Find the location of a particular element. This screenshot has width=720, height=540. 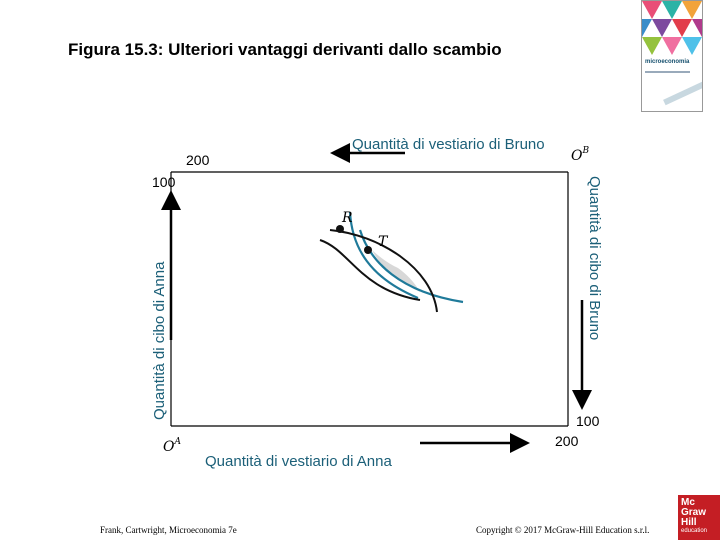

book-cover-mosaic is located at coordinates (672, 28).